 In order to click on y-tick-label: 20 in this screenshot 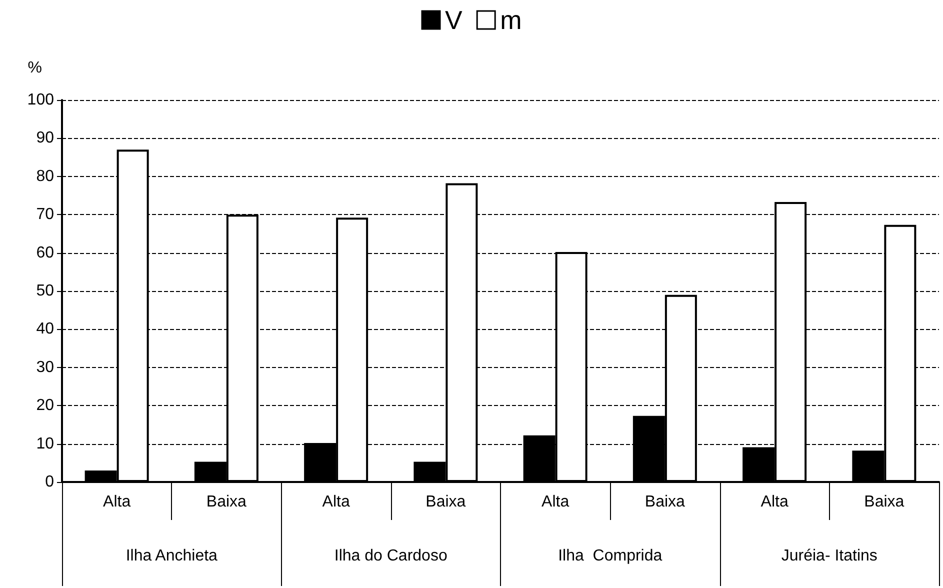, I will do `click(45, 405)`.